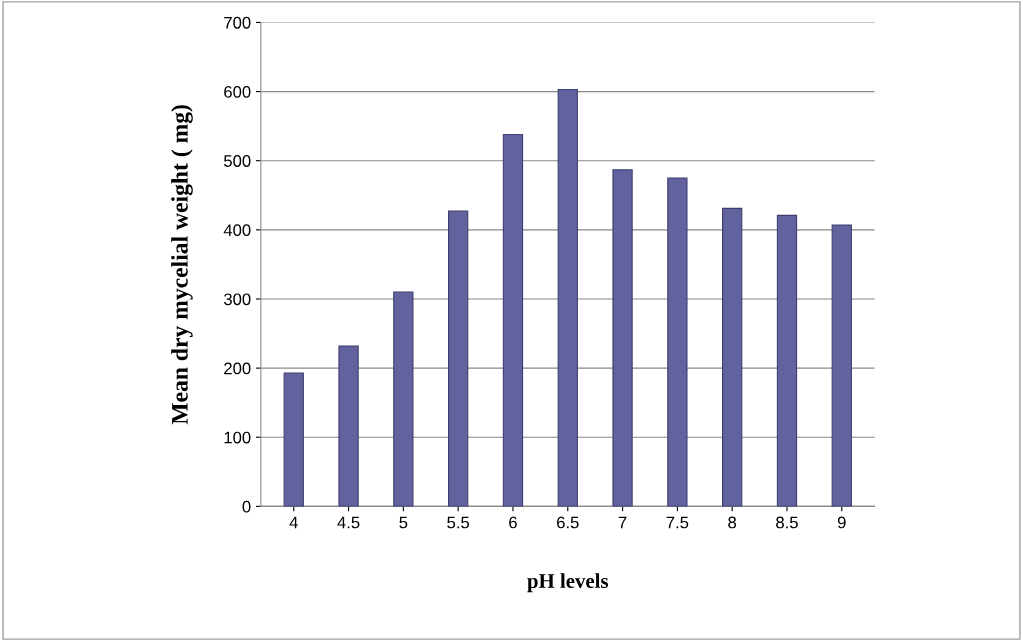 This screenshot has height=641, width=1023. I want to click on x-tick-label: 8.5, so click(787, 522).